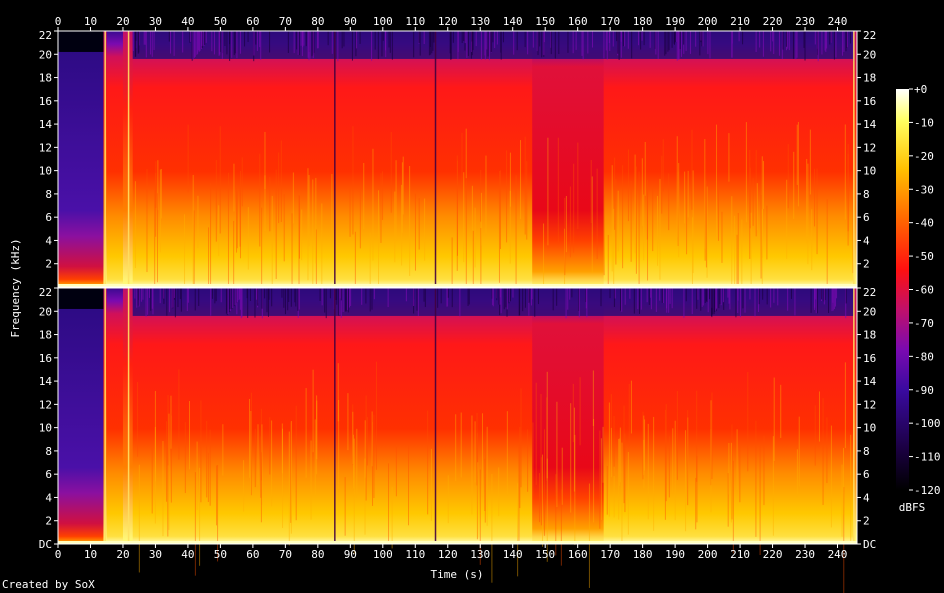 This screenshot has height=593, width=944. What do you see at coordinates (838, 21) in the screenshot?
I see `x-tick-label: 240` at bounding box center [838, 21].